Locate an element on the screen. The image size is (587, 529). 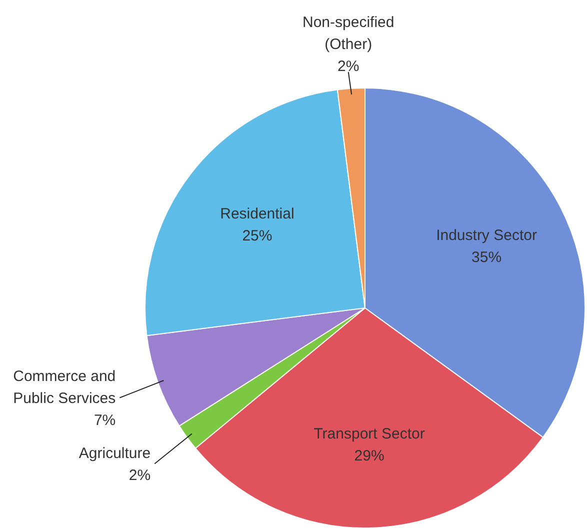
slice-label: Residential is located at coordinates (257, 213).